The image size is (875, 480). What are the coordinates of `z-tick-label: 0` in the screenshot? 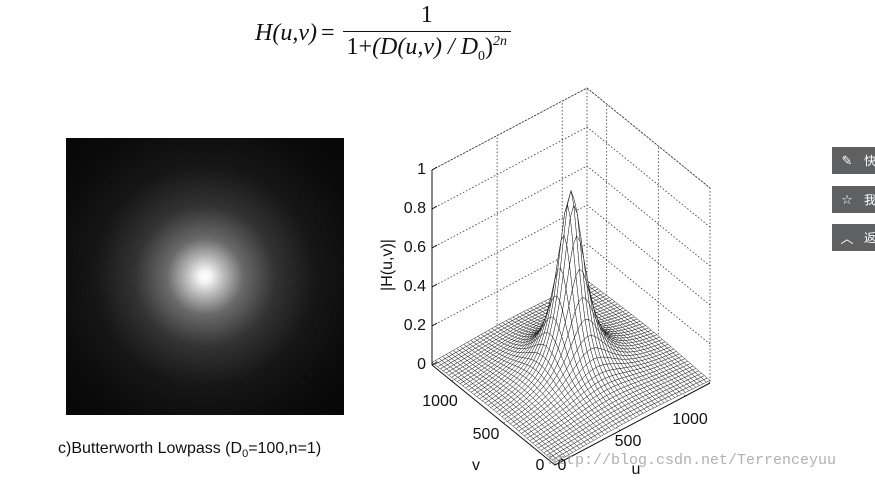 It's located at (421, 364).